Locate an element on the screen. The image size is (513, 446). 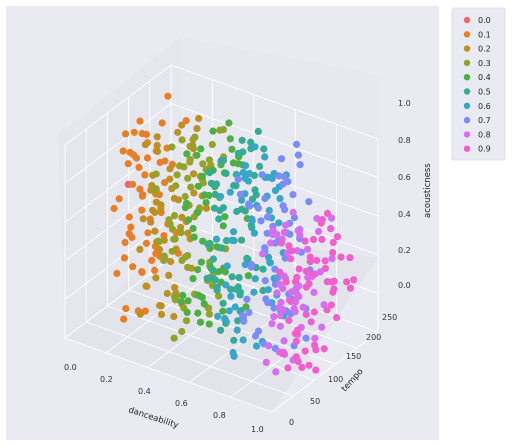
x-tick-label: 0.4 is located at coordinates (144, 391).